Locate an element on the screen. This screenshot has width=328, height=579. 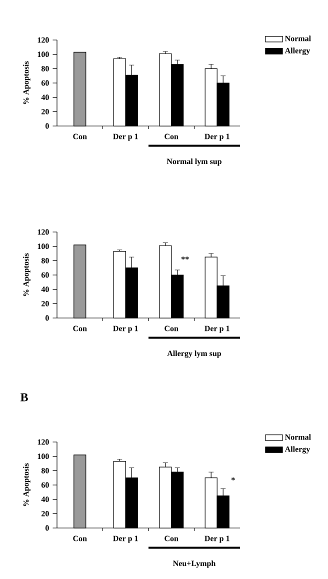
text: Normal lym sup is located at coordinates (194, 162).